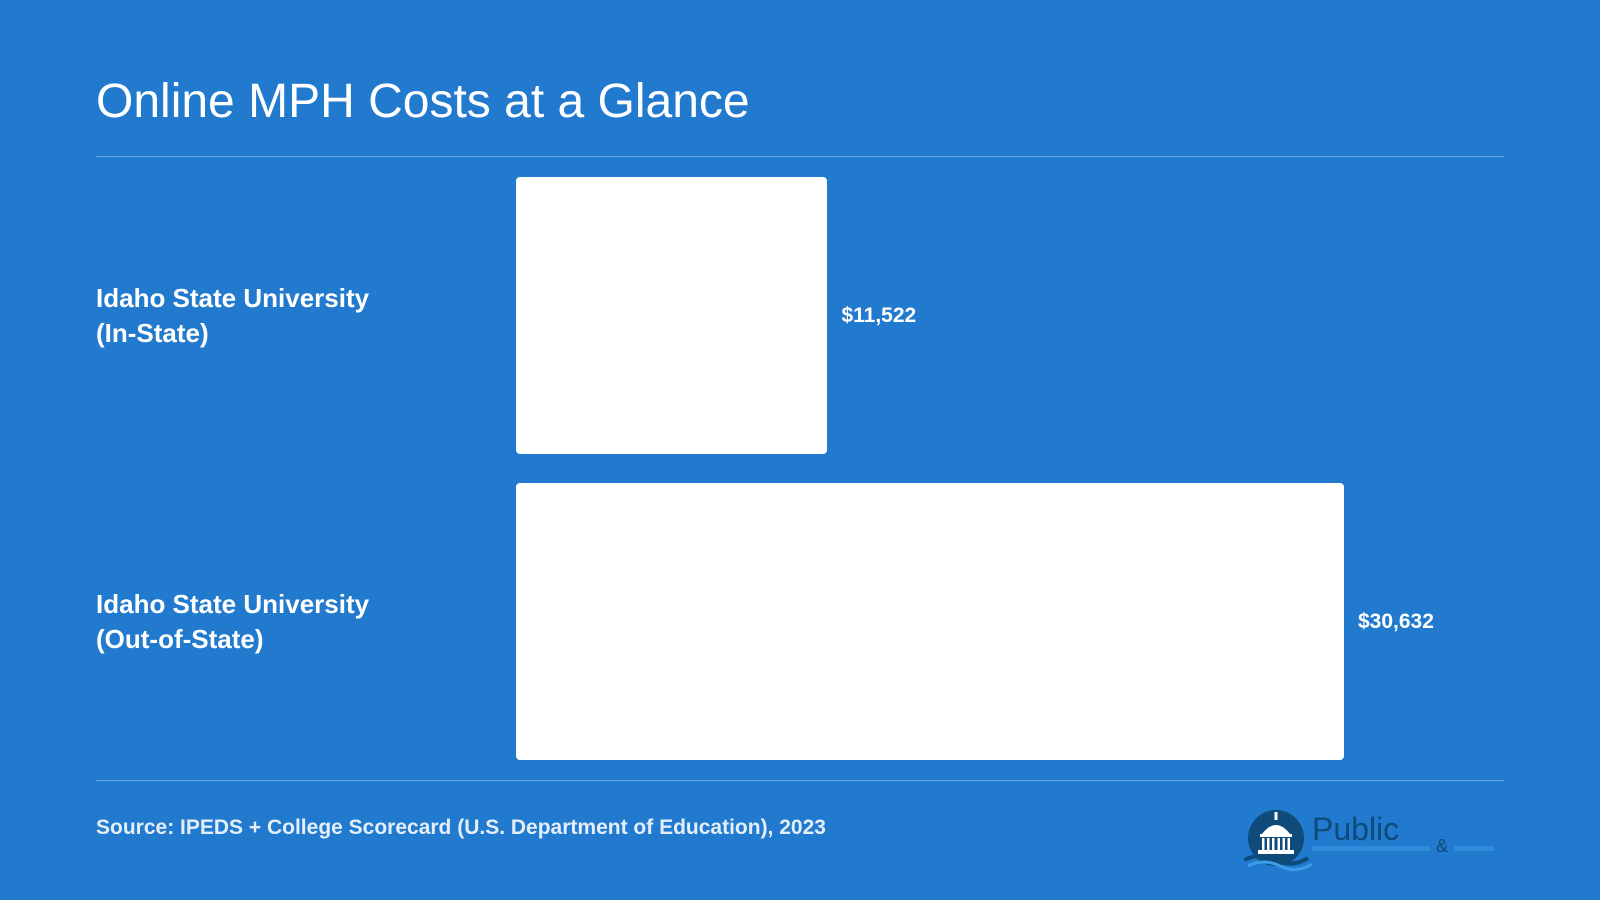 Image resolution: width=1600 pixels, height=900 pixels. I want to click on page-title: Online MPH Costs at a Glance, so click(423, 101).